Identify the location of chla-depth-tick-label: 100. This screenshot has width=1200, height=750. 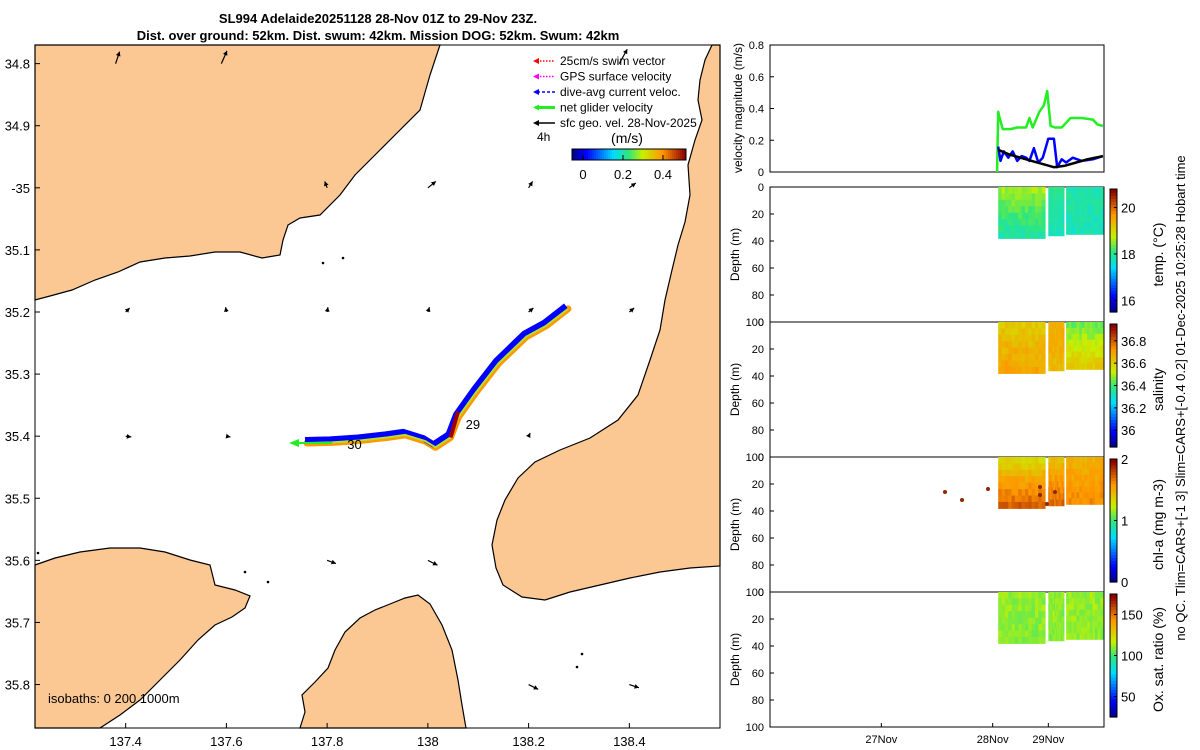
(755, 593).